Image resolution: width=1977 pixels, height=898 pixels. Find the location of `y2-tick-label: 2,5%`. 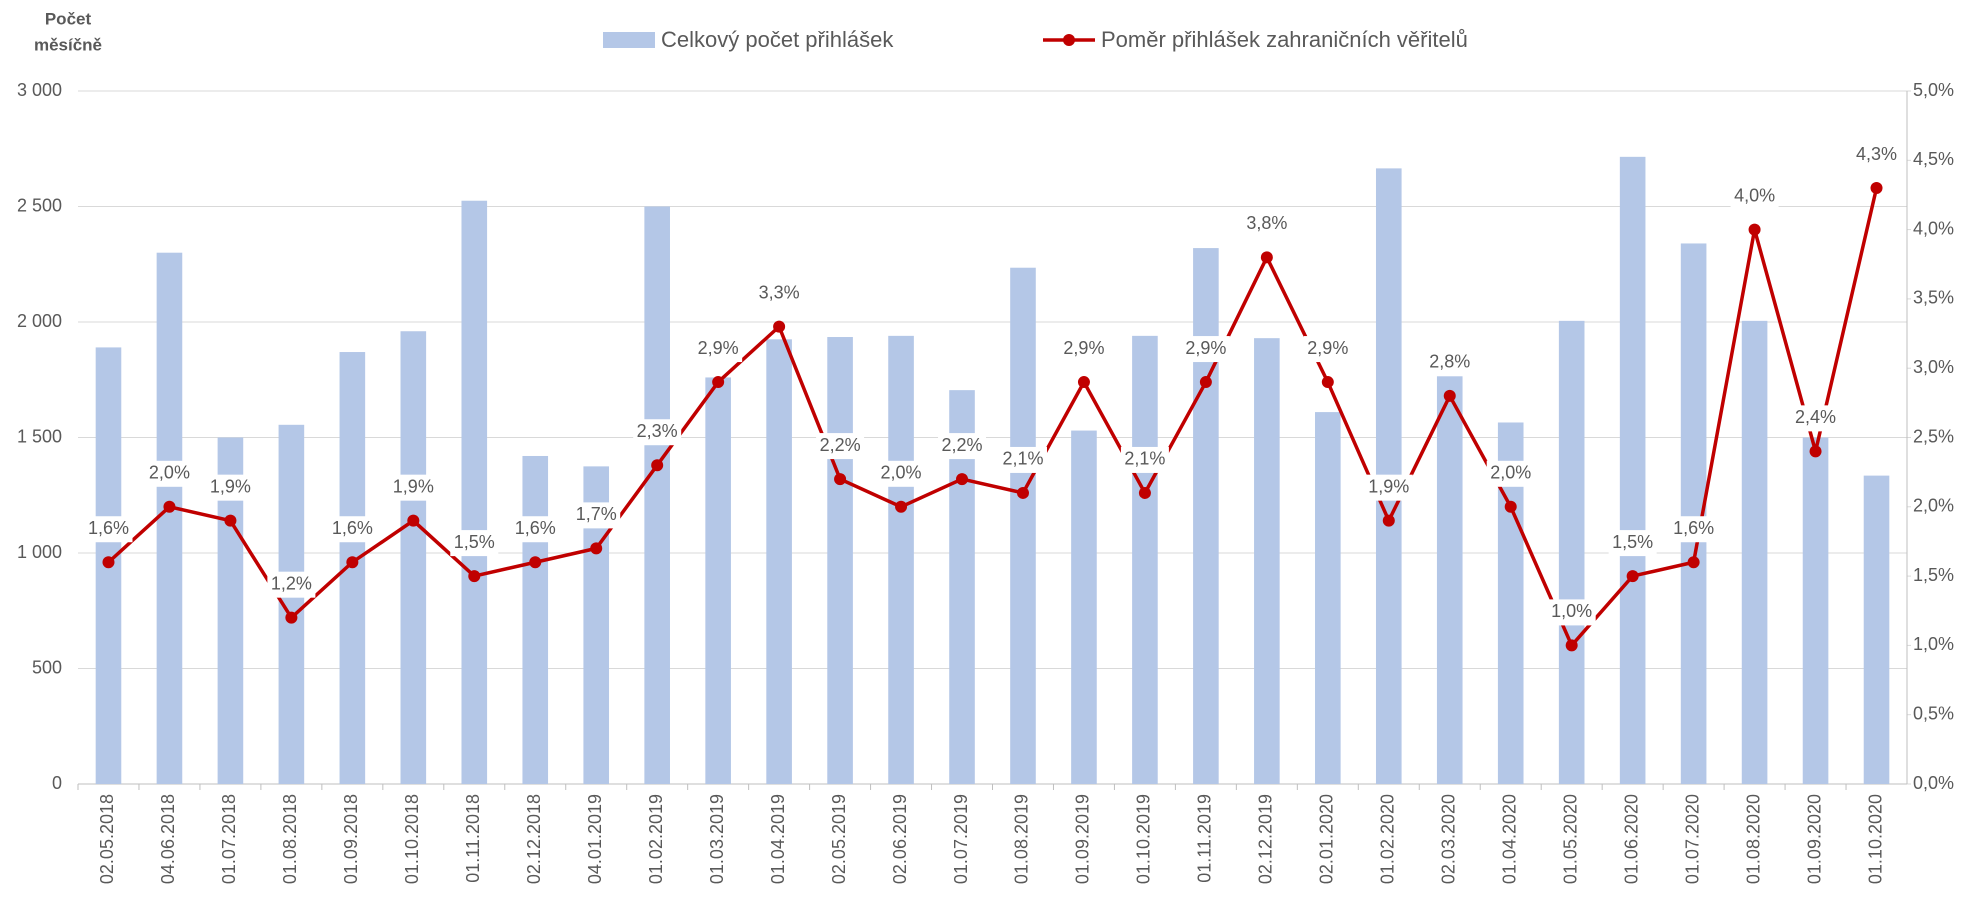

y2-tick-label: 2,5% is located at coordinates (1933, 436).